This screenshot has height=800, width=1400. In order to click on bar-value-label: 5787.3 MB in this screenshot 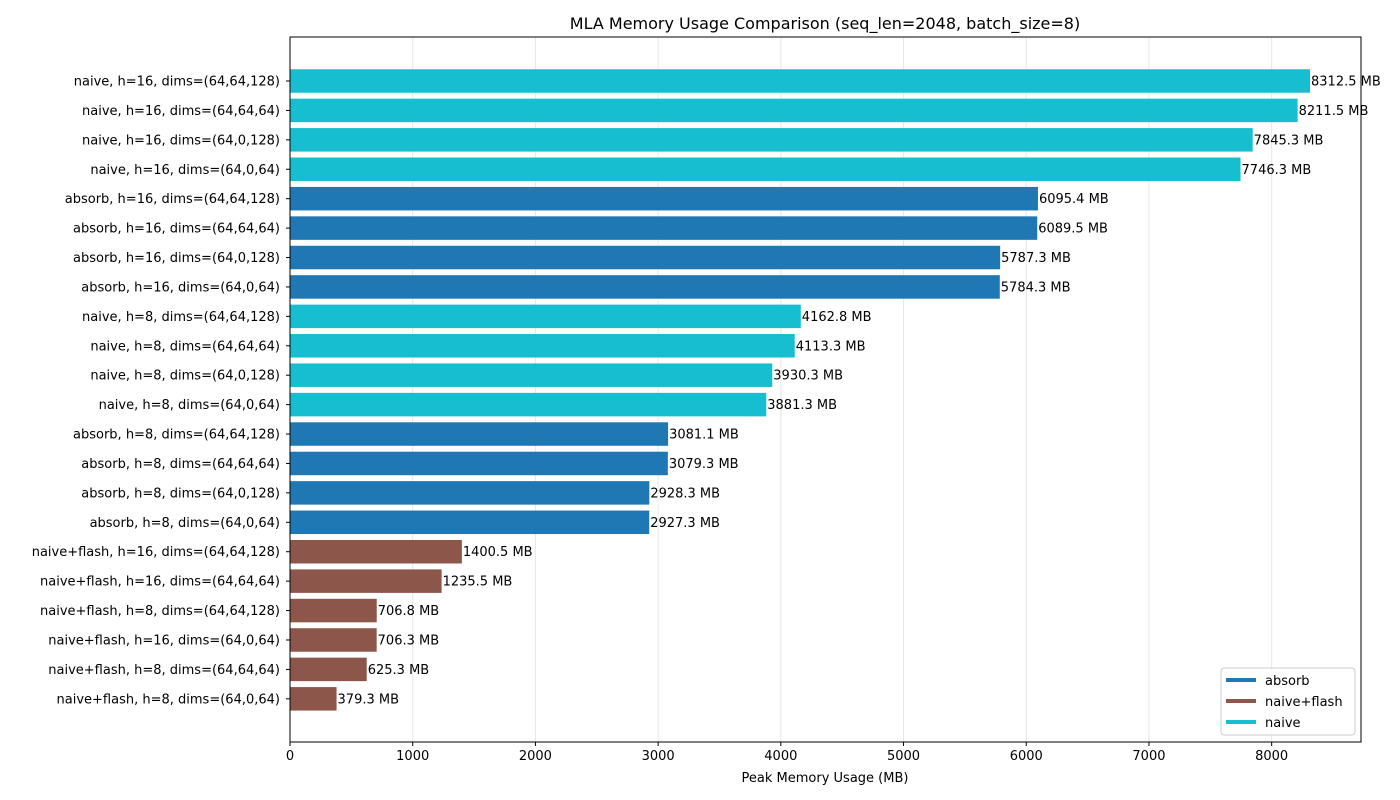, I will do `click(1036, 258)`.